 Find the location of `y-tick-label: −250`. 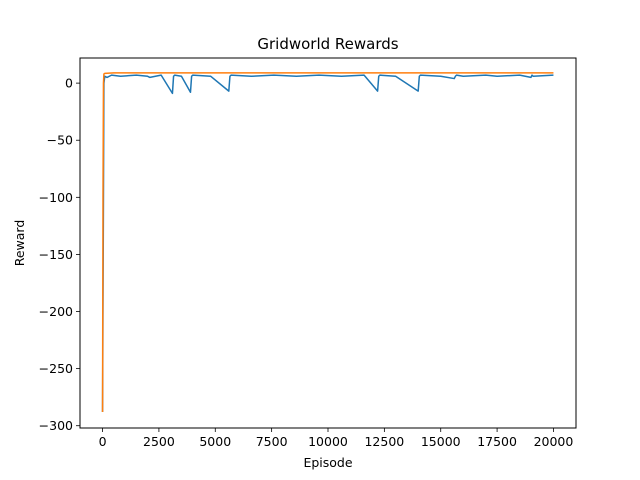

y-tick-label: −250 is located at coordinates (56, 368).